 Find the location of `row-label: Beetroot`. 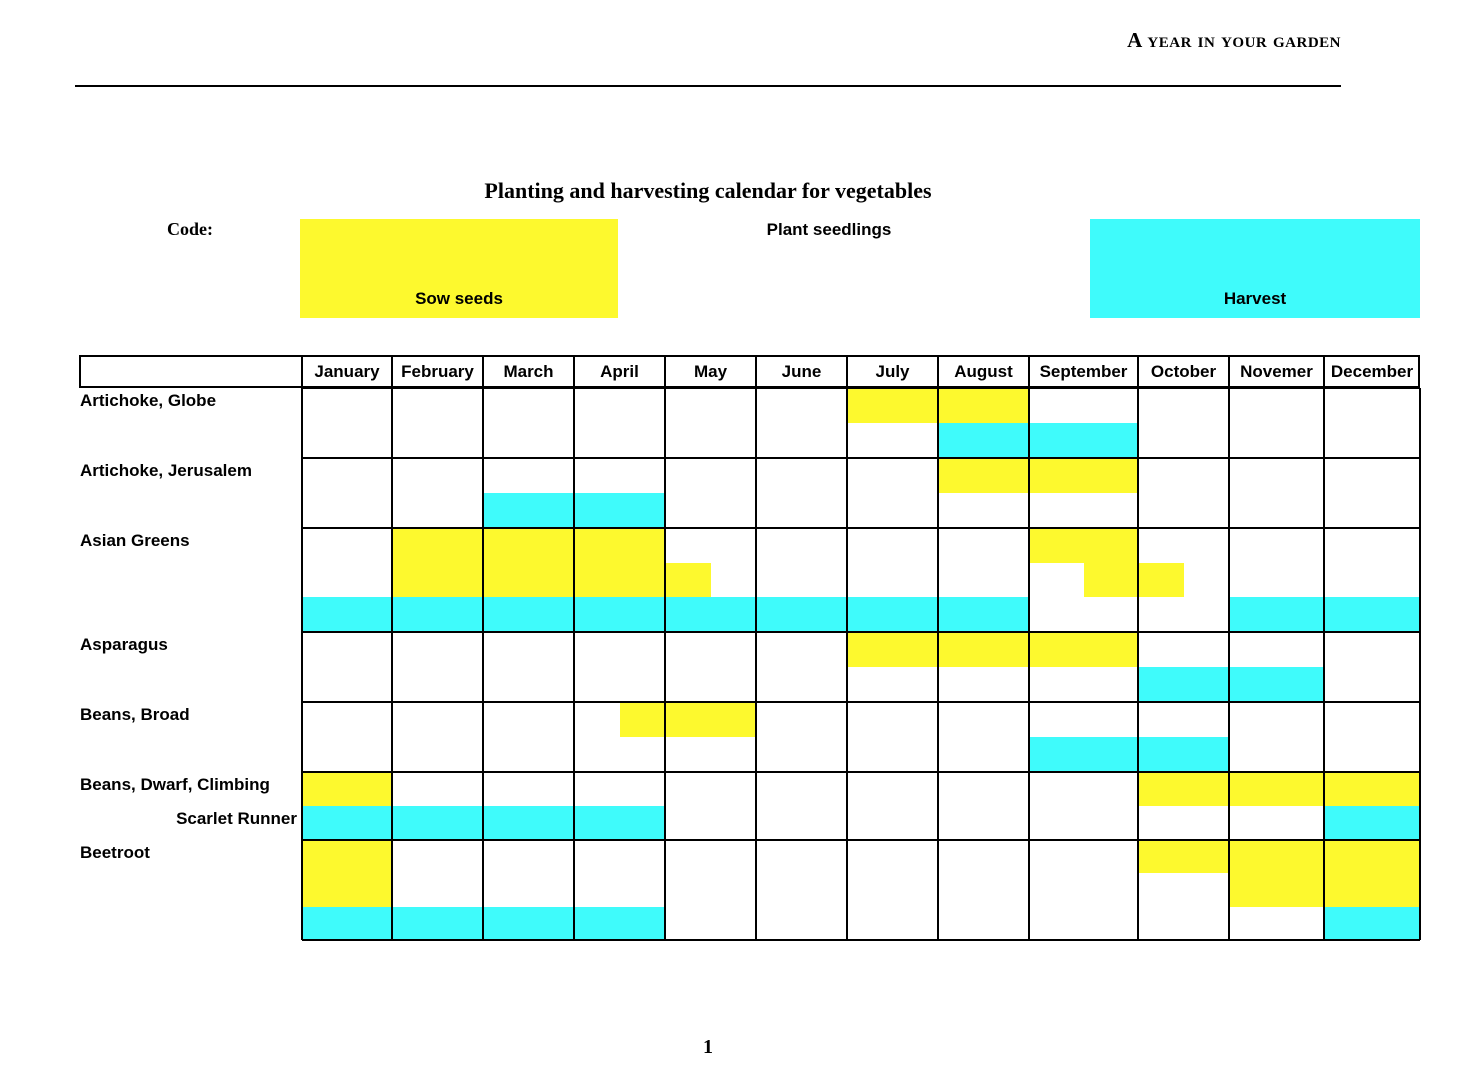

row-label: Beetroot is located at coordinates (115, 852).